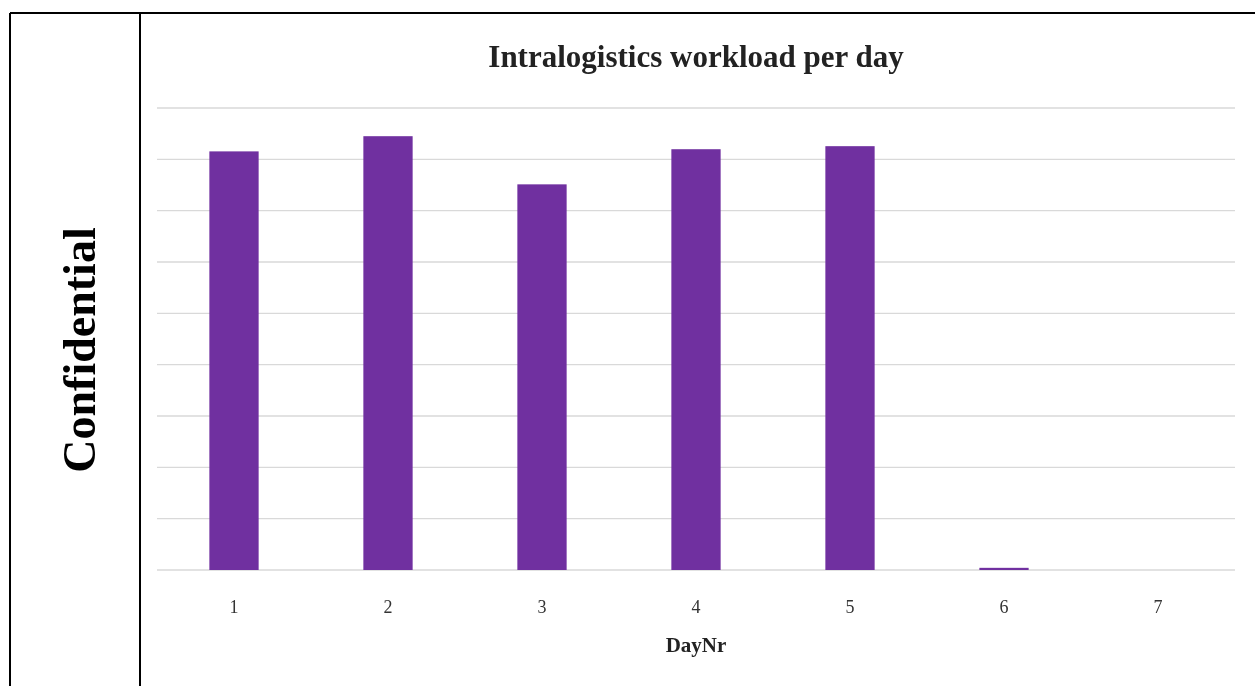 Image resolution: width=1255 pixels, height=686 pixels. What do you see at coordinates (234, 606) in the screenshot?
I see `x-tick-label: 1` at bounding box center [234, 606].